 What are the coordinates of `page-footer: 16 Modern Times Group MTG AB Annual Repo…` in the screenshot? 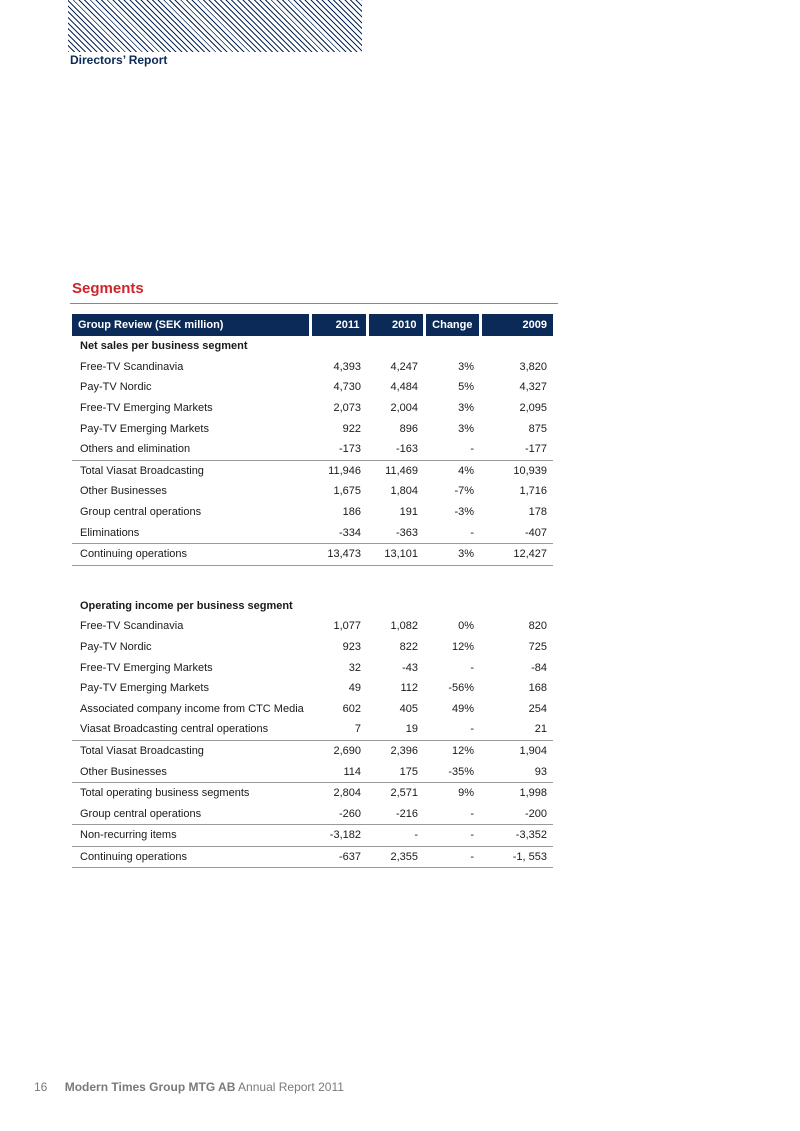 It's located at (189, 1087).